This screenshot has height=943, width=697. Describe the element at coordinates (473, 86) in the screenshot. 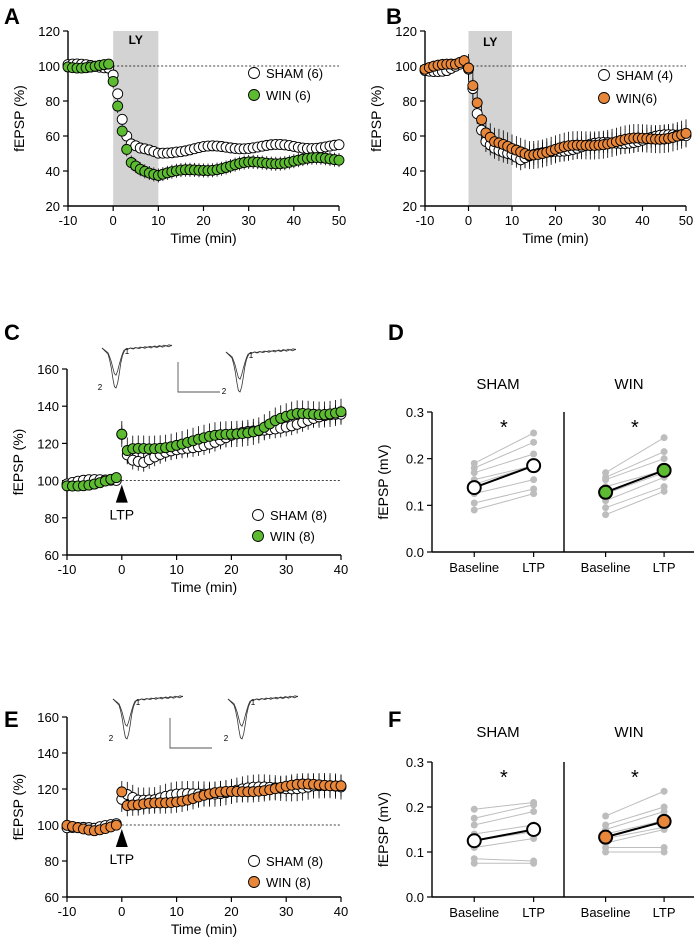

I see `data-point-orange` at that location.